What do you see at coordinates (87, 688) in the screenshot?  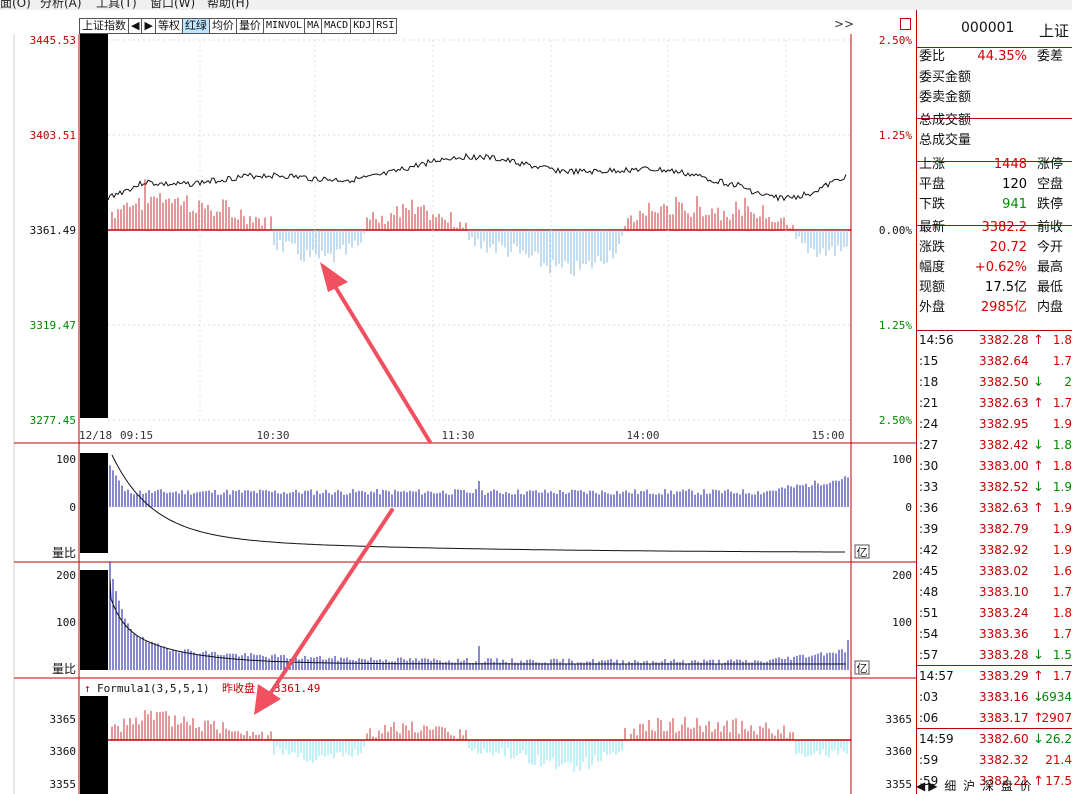 I see `up-arrow-icon: ↑` at bounding box center [87, 688].